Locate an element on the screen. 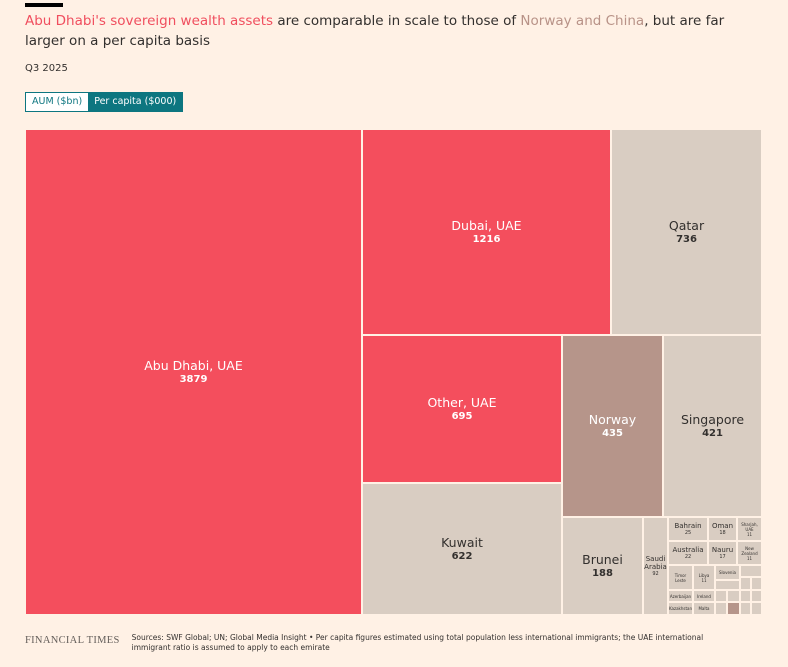 This screenshot has height=667, width=788. tile-label: Libya is located at coordinates (704, 575).